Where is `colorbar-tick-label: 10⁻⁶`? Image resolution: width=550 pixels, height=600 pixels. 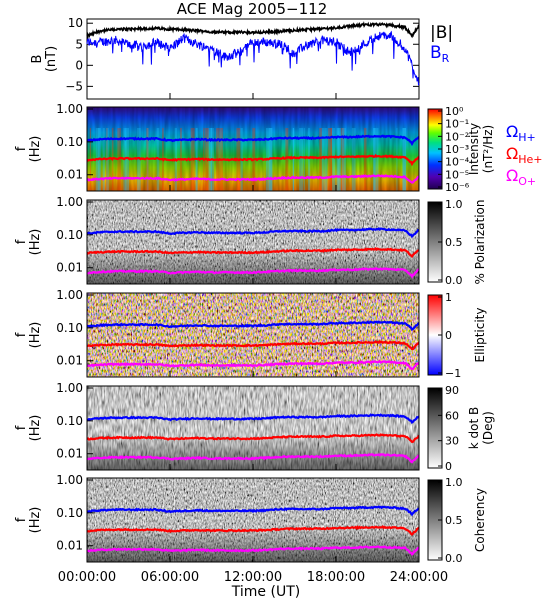 colorbar-tick-label: 10⁻⁶ is located at coordinates (457, 187).